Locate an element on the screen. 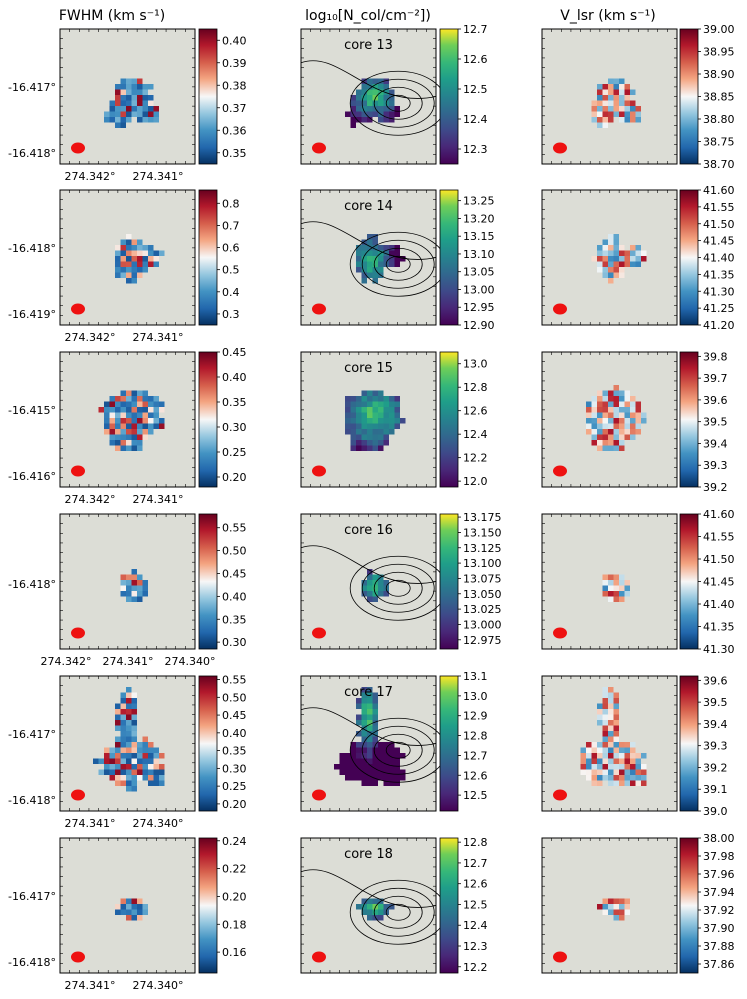 The width and height of the screenshot is (747, 999). colorbar-tick-label: 12.8 is located at coordinates (475, 842).